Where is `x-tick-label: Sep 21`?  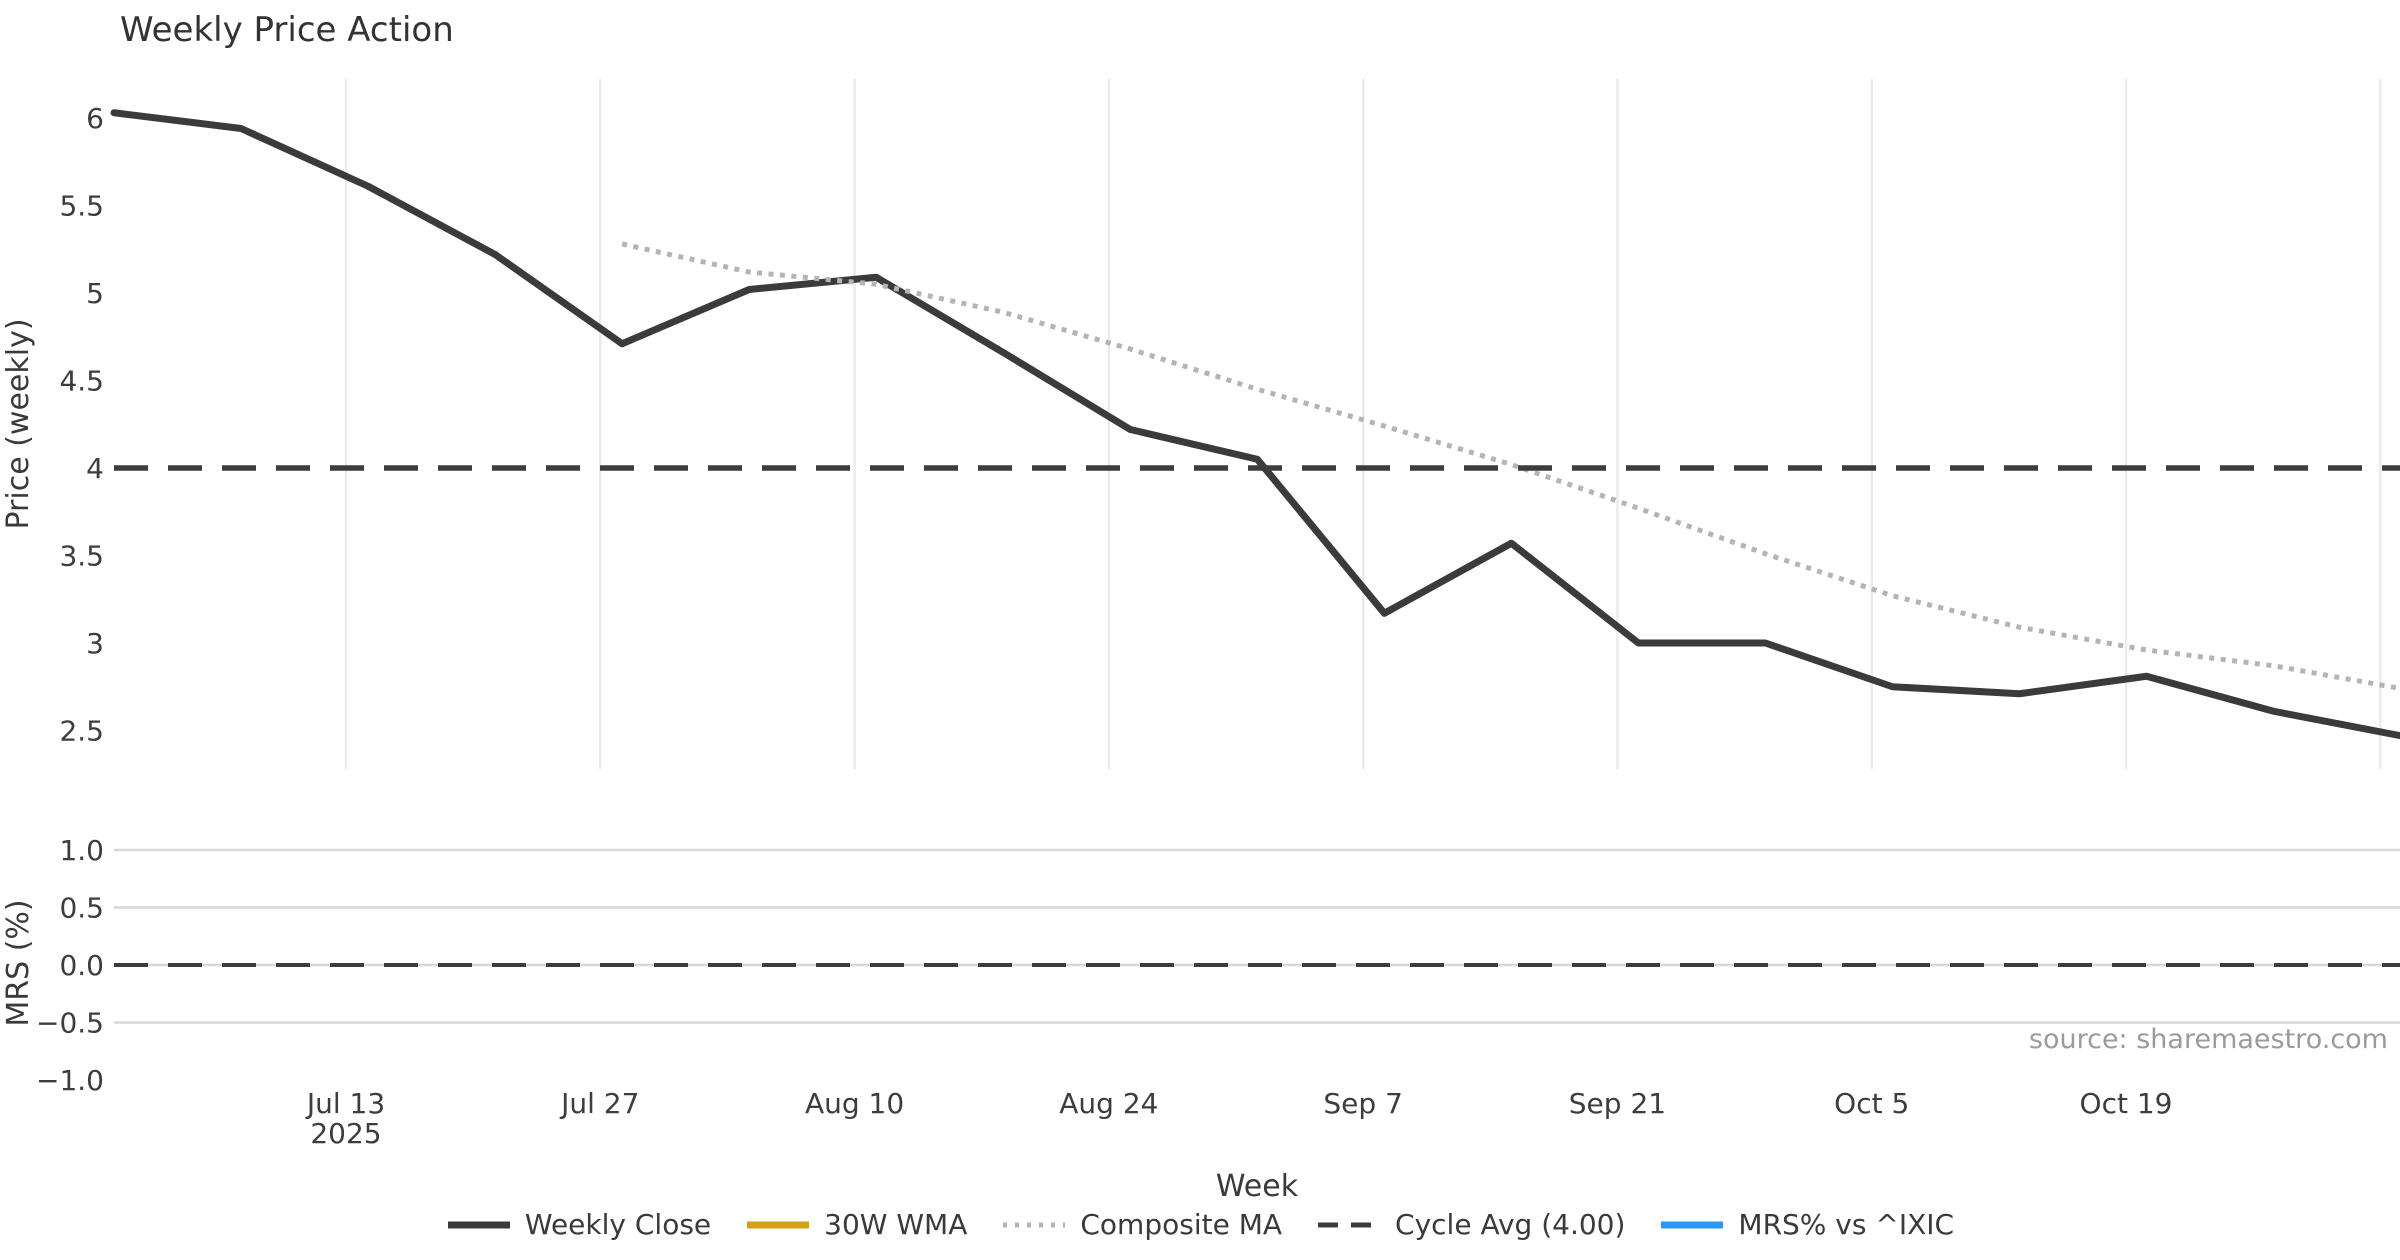
x-tick-label: Sep 21 is located at coordinates (1617, 1103).